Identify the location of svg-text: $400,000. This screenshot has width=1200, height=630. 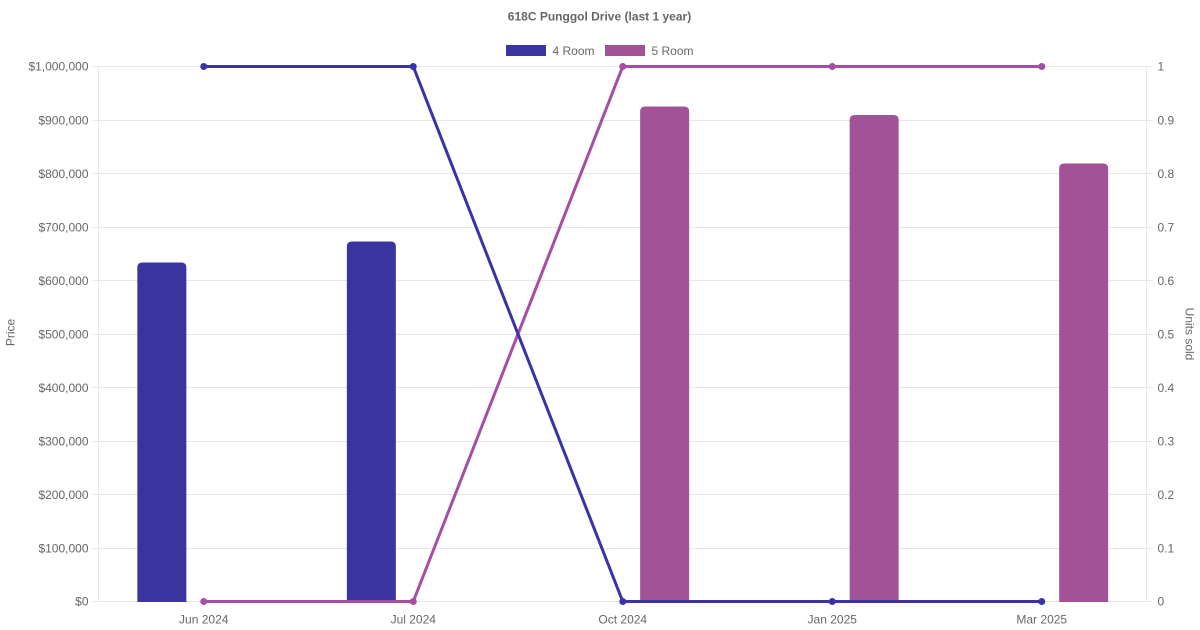
(63, 388).